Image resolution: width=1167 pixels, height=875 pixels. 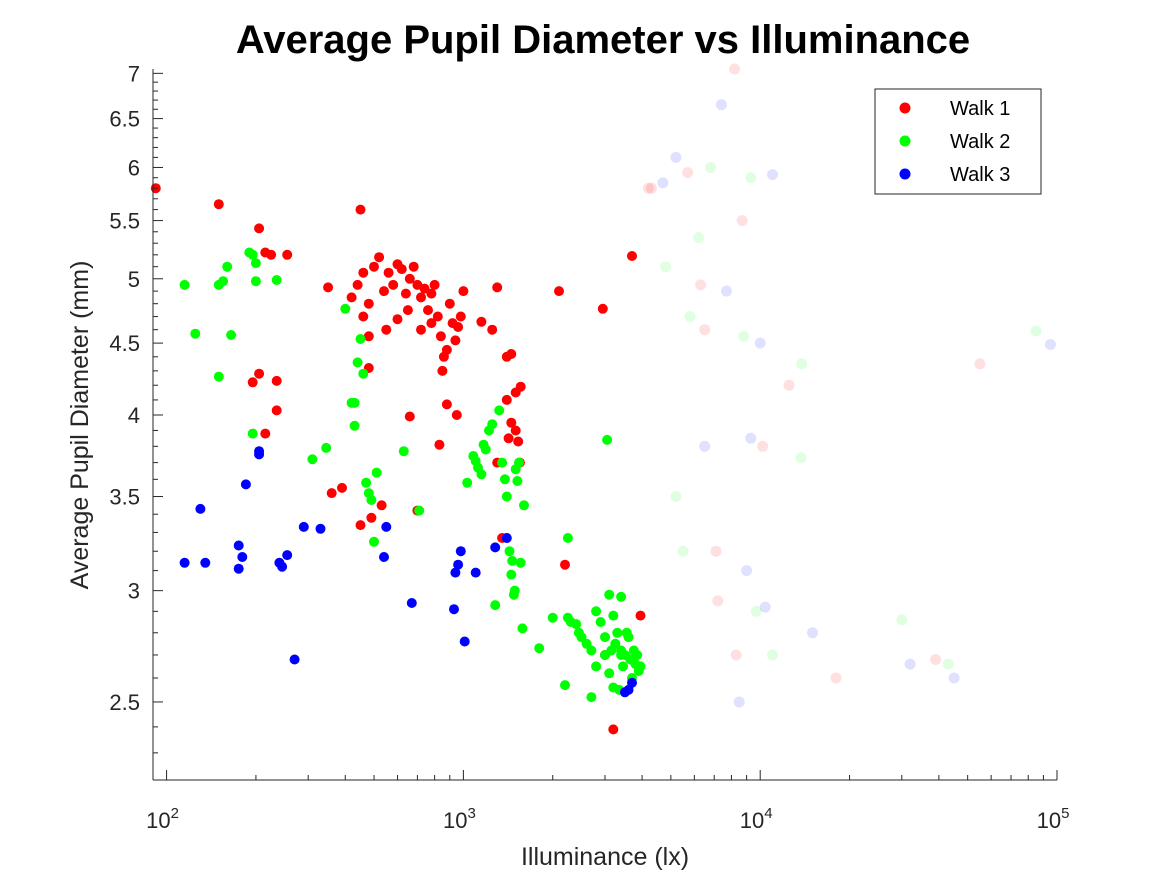 What do you see at coordinates (980, 175) in the screenshot?
I see `legend-entry: Walk 3` at bounding box center [980, 175].